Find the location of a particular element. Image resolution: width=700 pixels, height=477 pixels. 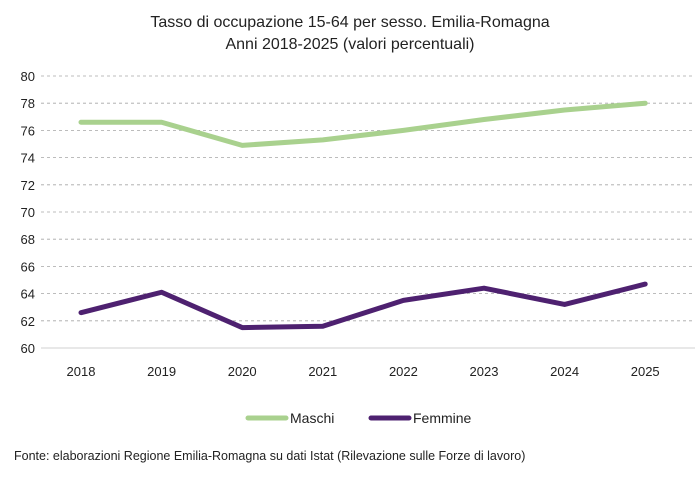

legend-label: Femmine is located at coordinates (442, 418).